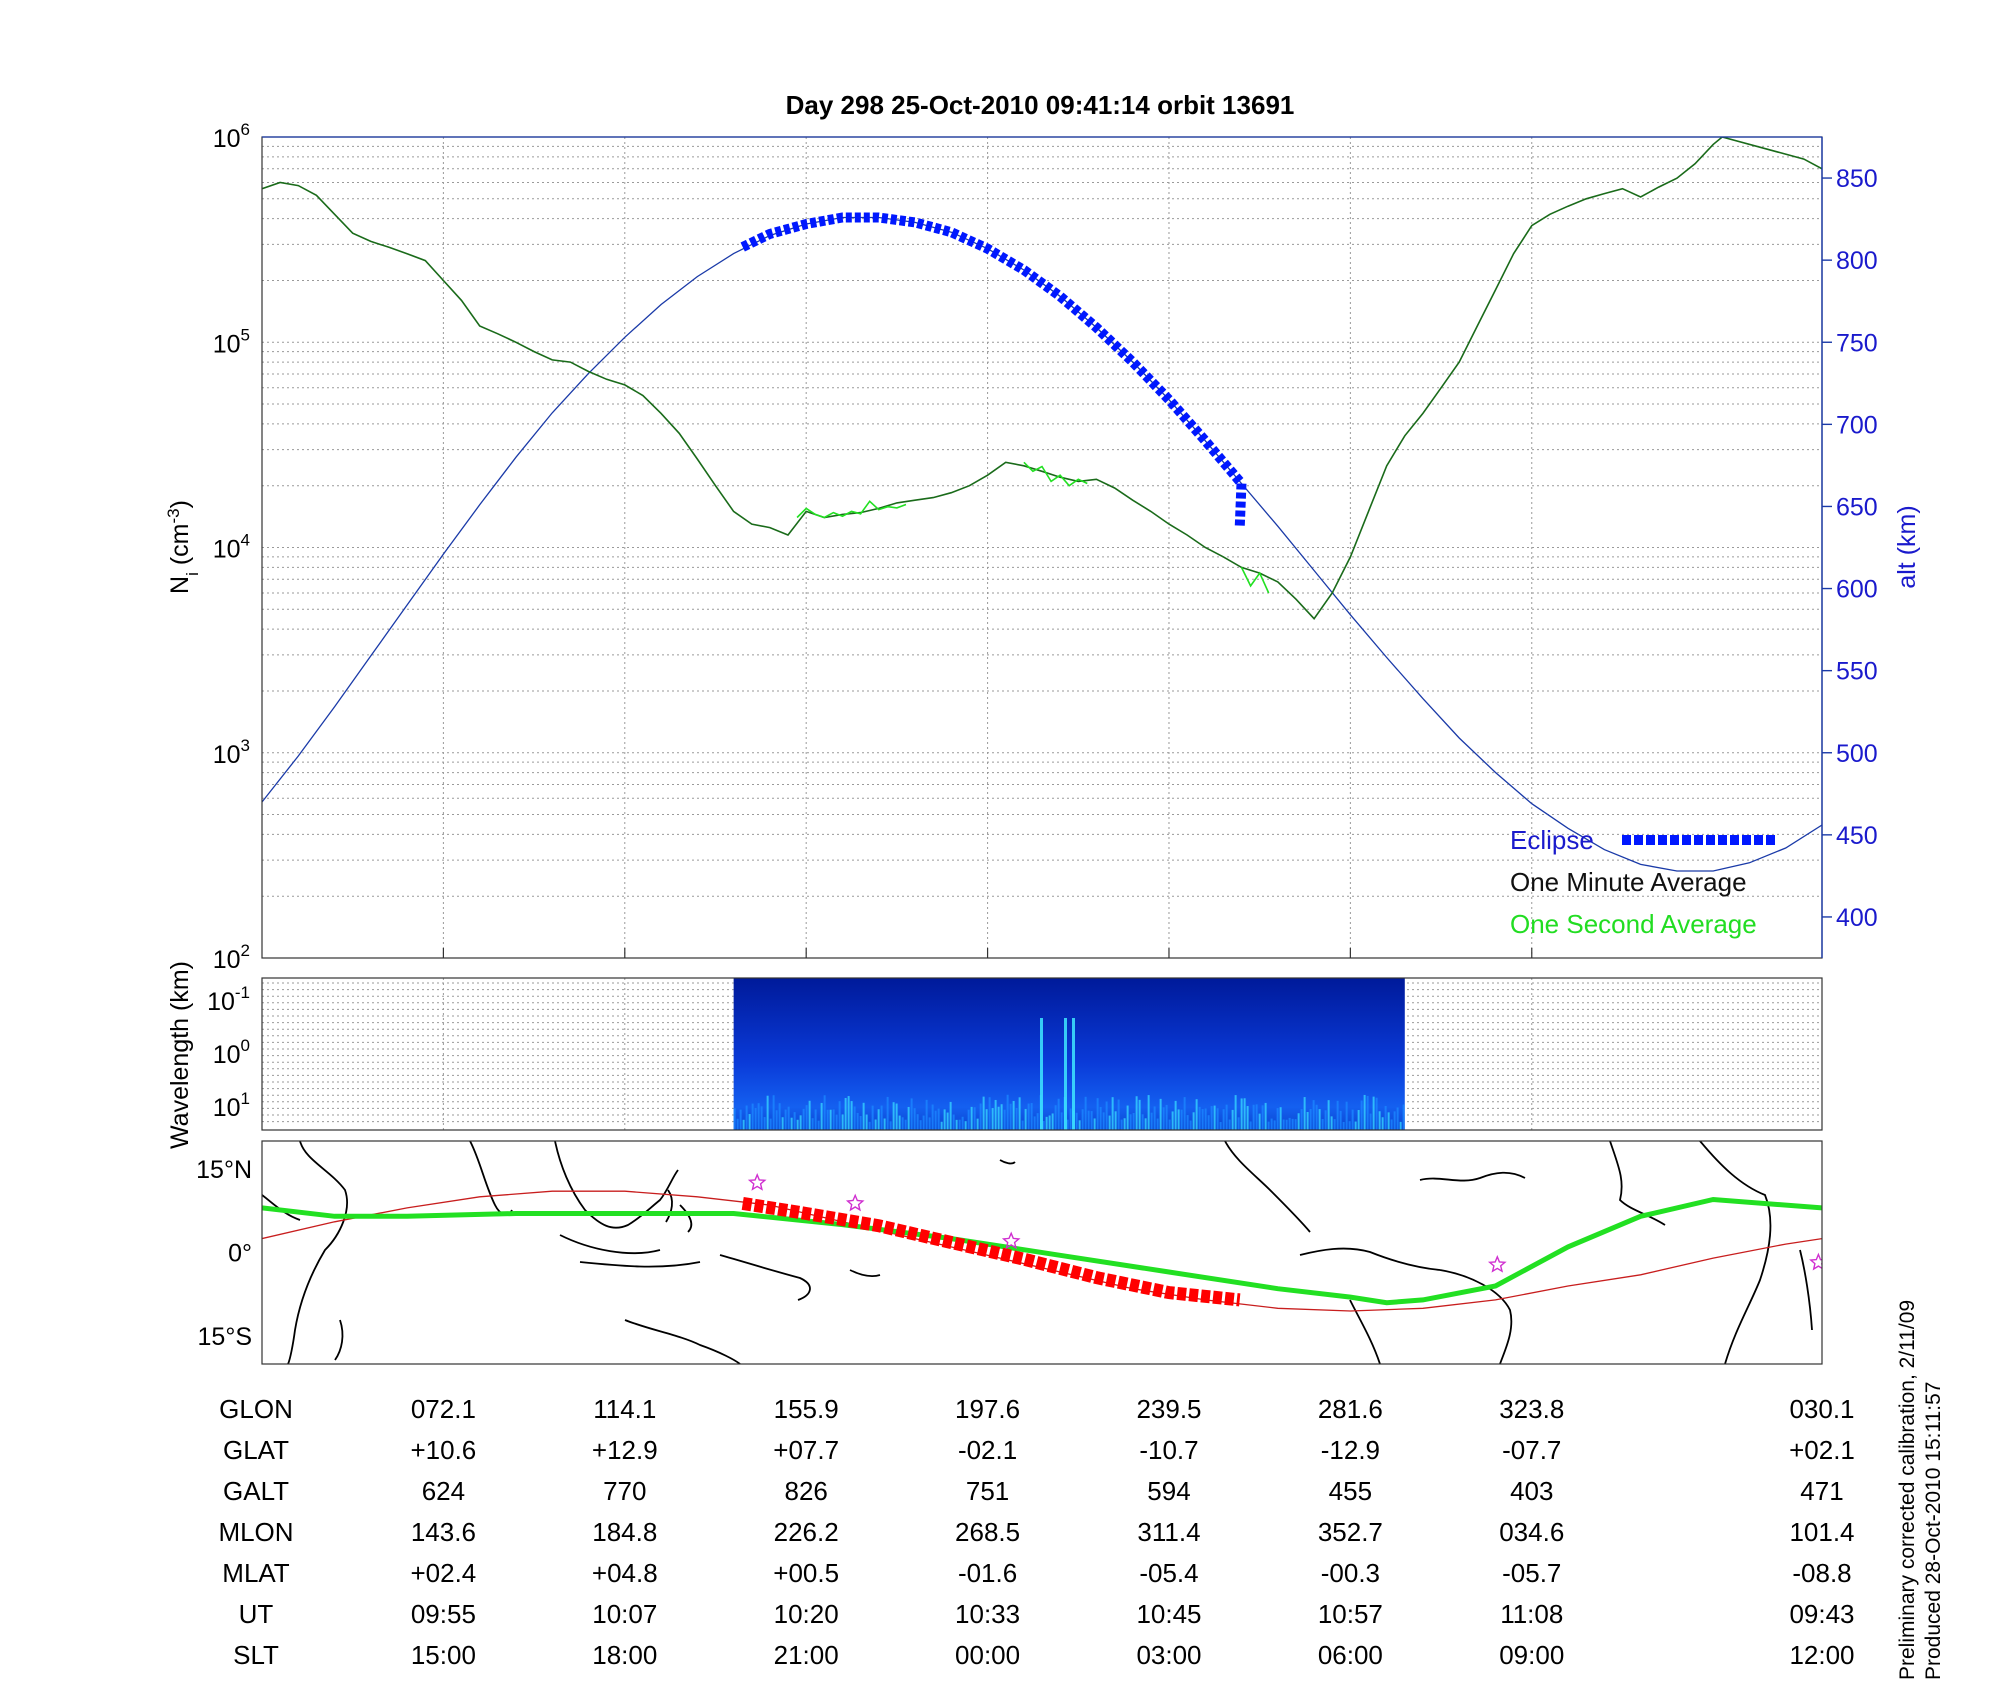 This screenshot has height=1700, width=2000. What do you see at coordinates (231, 341) in the screenshot?
I see `density-tick-label: 10⁵` at bounding box center [231, 341].